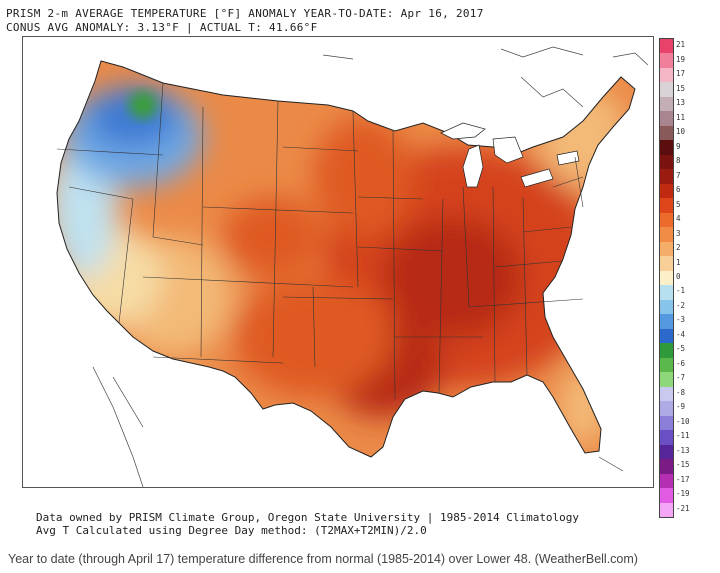 The width and height of the screenshot is (720, 573). What do you see at coordinates (683, 508) in the screenshot?
I see `legend-tick: -21` at bounding box center [683, 508].